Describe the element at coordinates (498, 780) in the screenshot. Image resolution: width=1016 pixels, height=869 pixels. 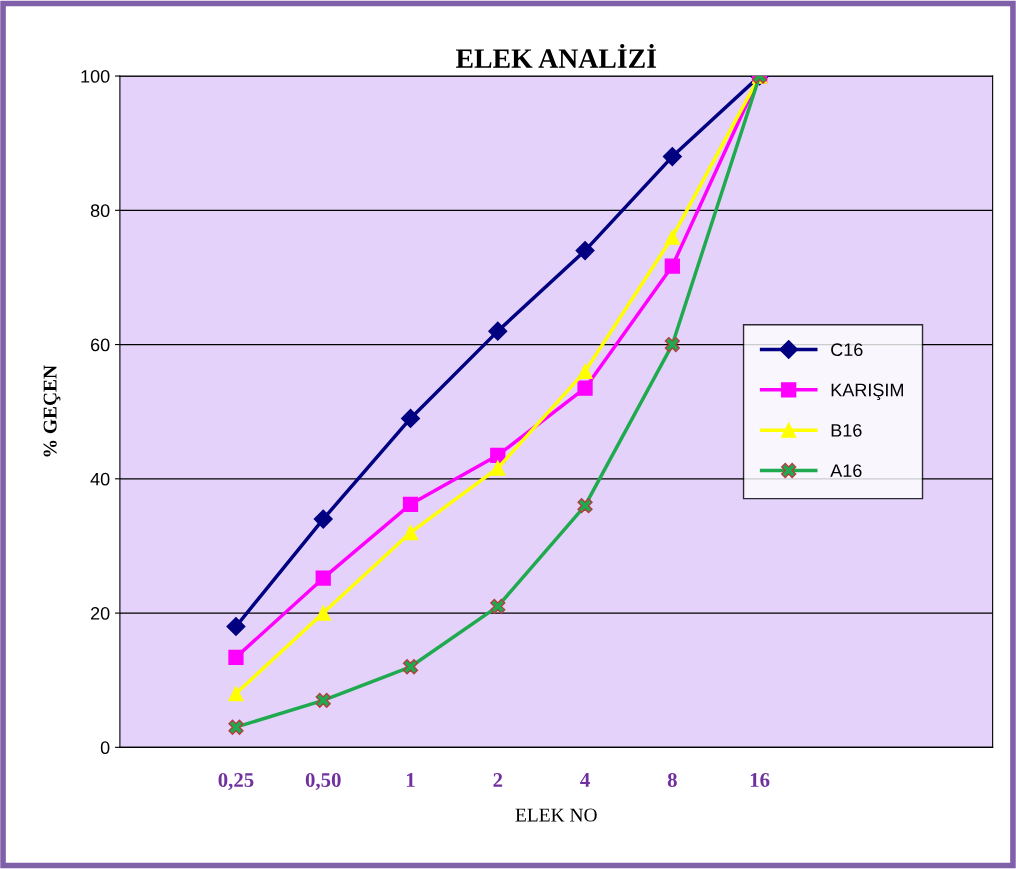
I see `x-tick-label: 2` at that location.